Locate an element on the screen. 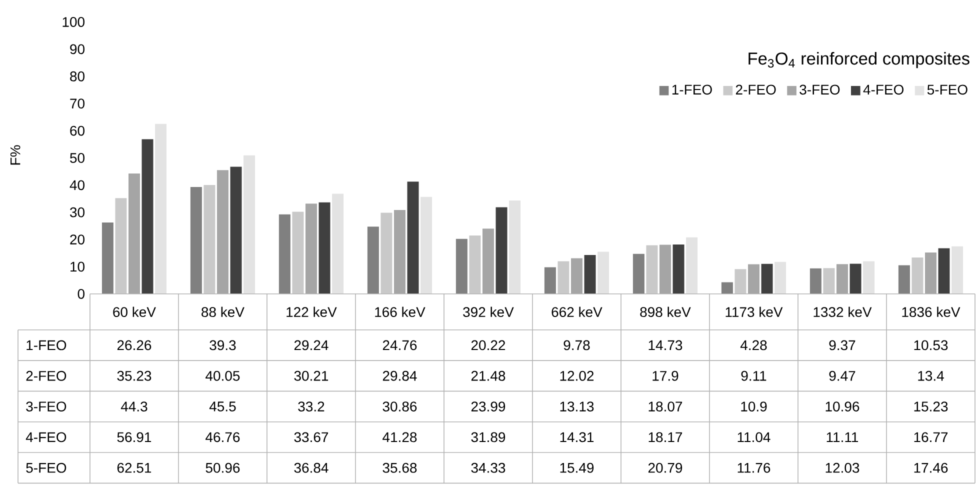 This screenshot has height=487, width=979. data-label: 9.37 is located at coordinates (842, 345).